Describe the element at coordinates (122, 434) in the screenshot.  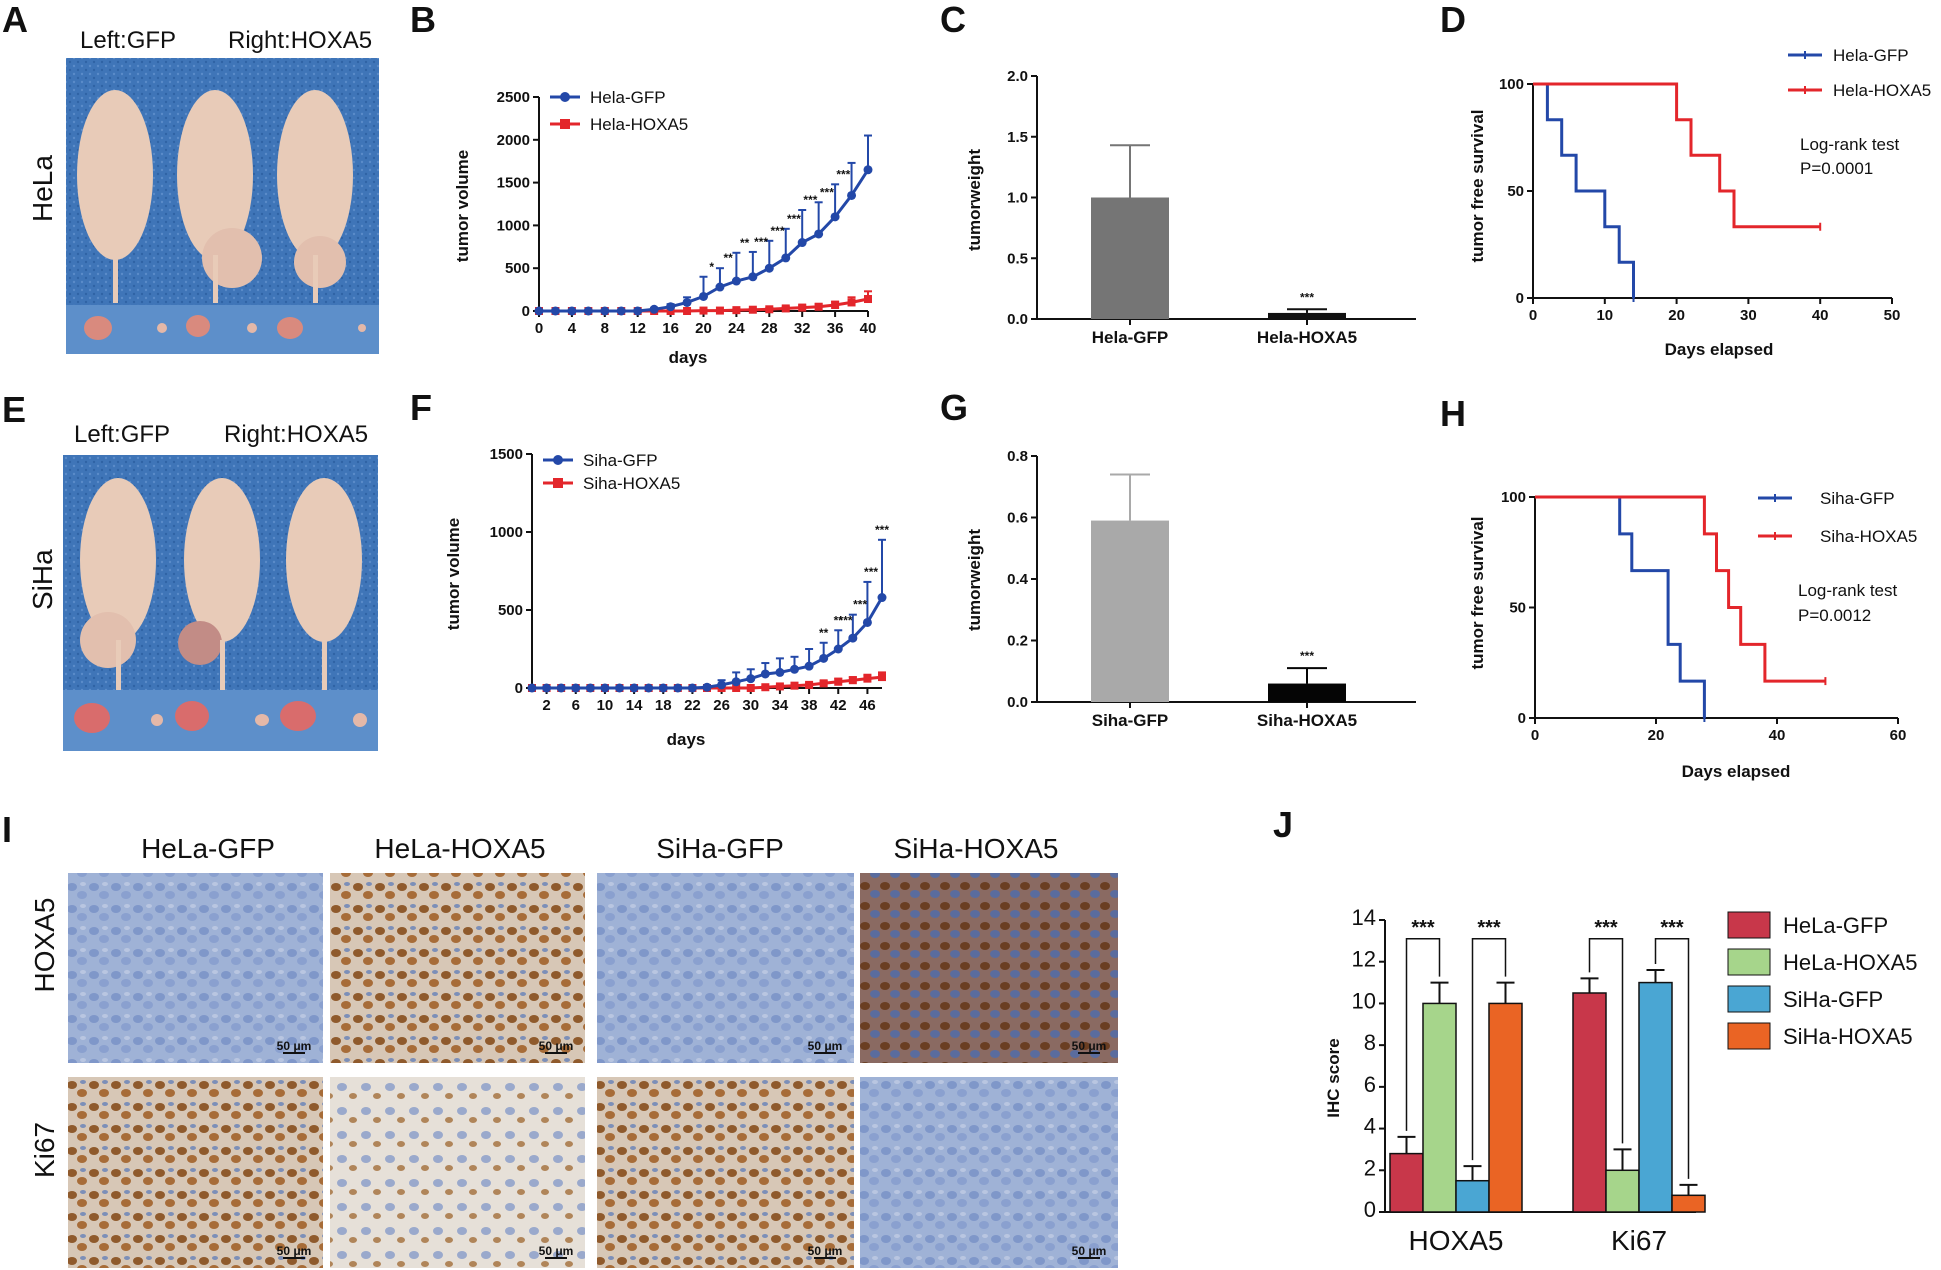
I see `panel-e-caption-left: Left:GFP` at that location.